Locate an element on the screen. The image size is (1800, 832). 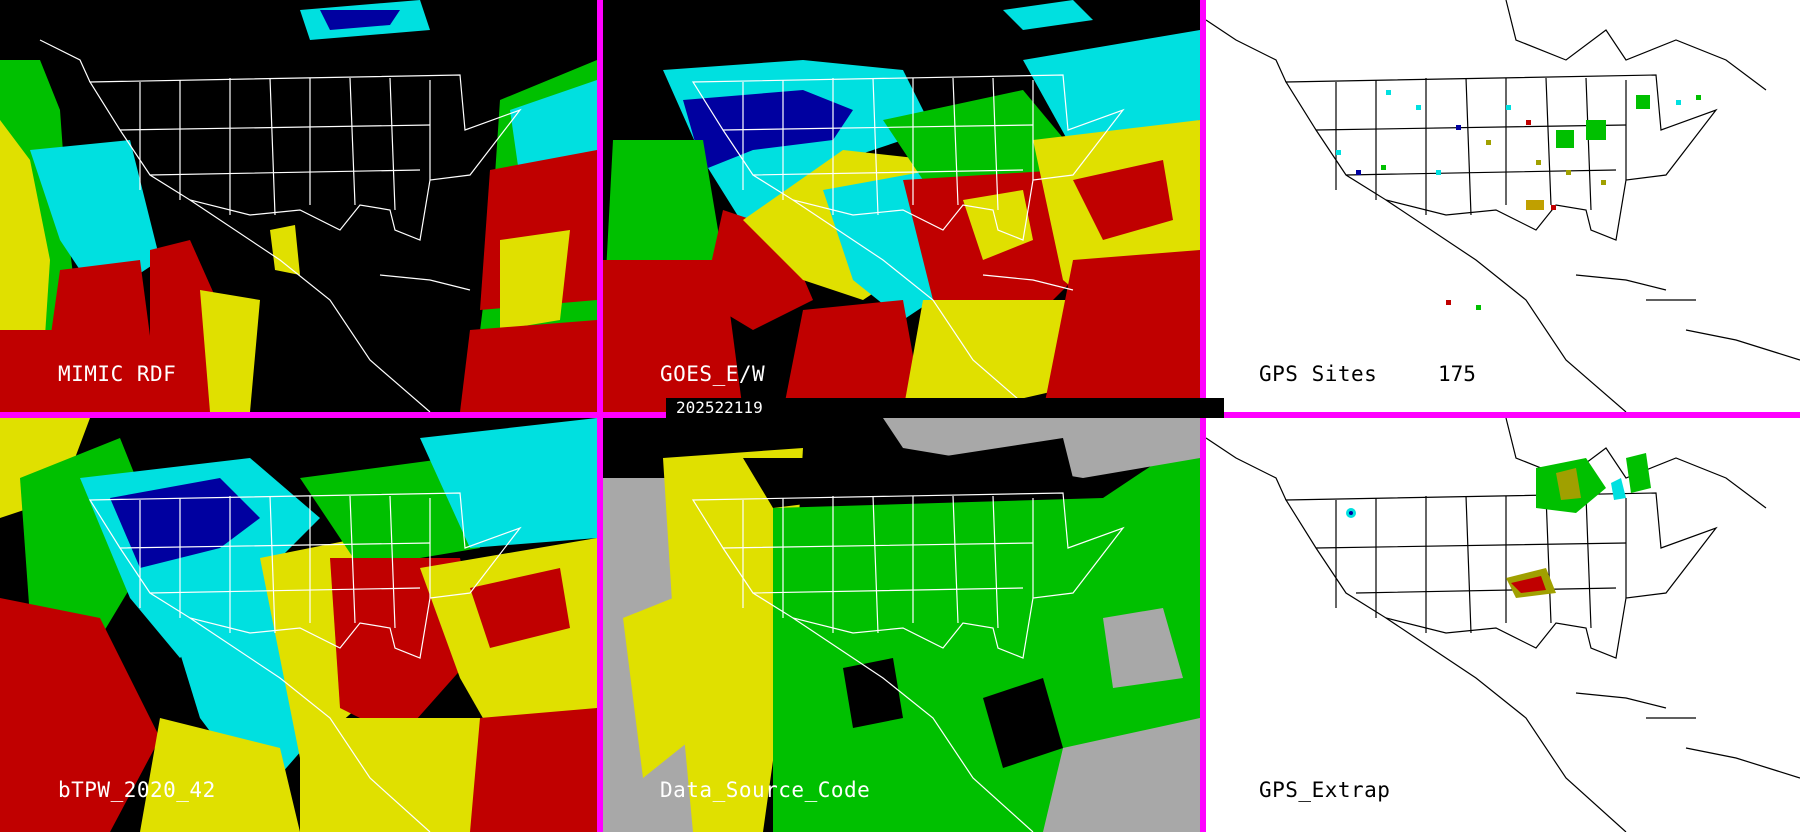
btpw-label: bTPW_2020_42 is located at coordinates (137, 790).